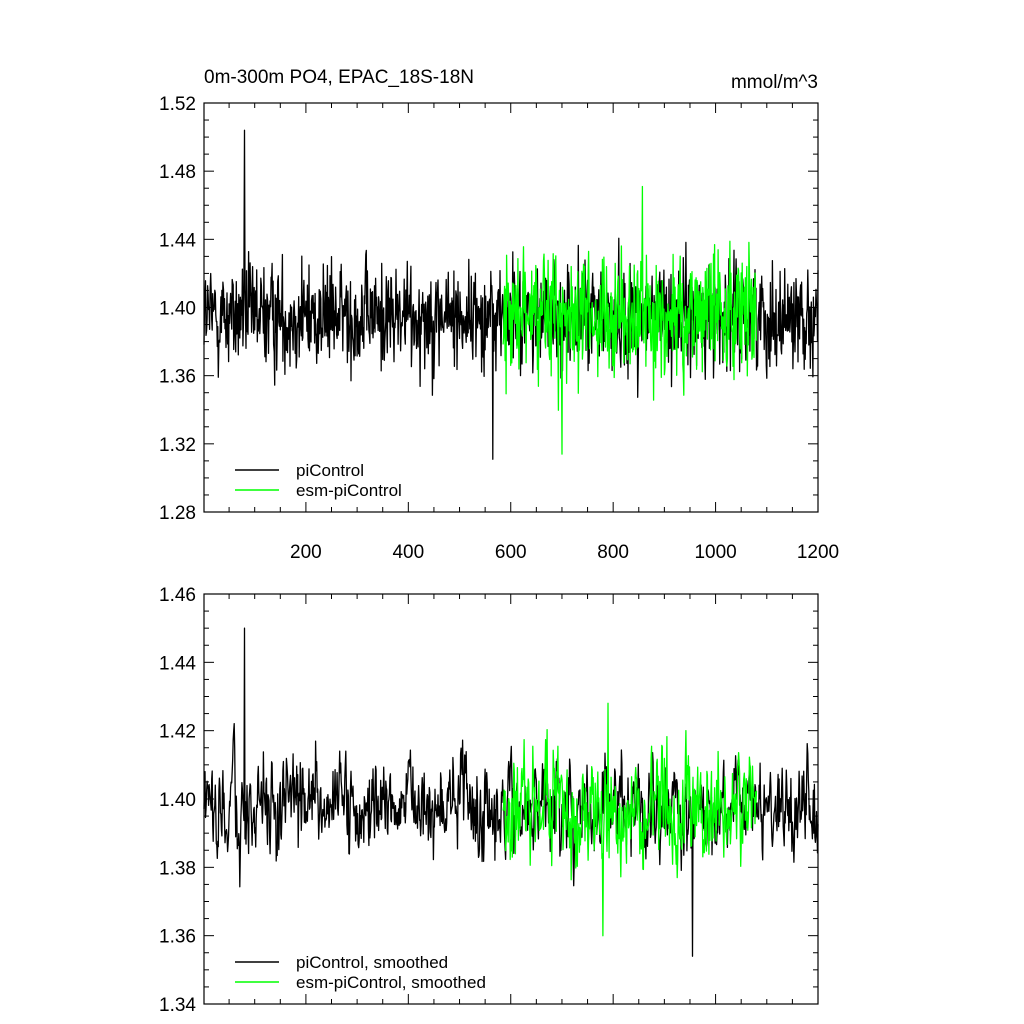 The height and width of the screenshot is (1024, 1024). Describe the element at coordinates (177, 513) in the screenshot. I see `y-tick-label: 1.28` at that location.